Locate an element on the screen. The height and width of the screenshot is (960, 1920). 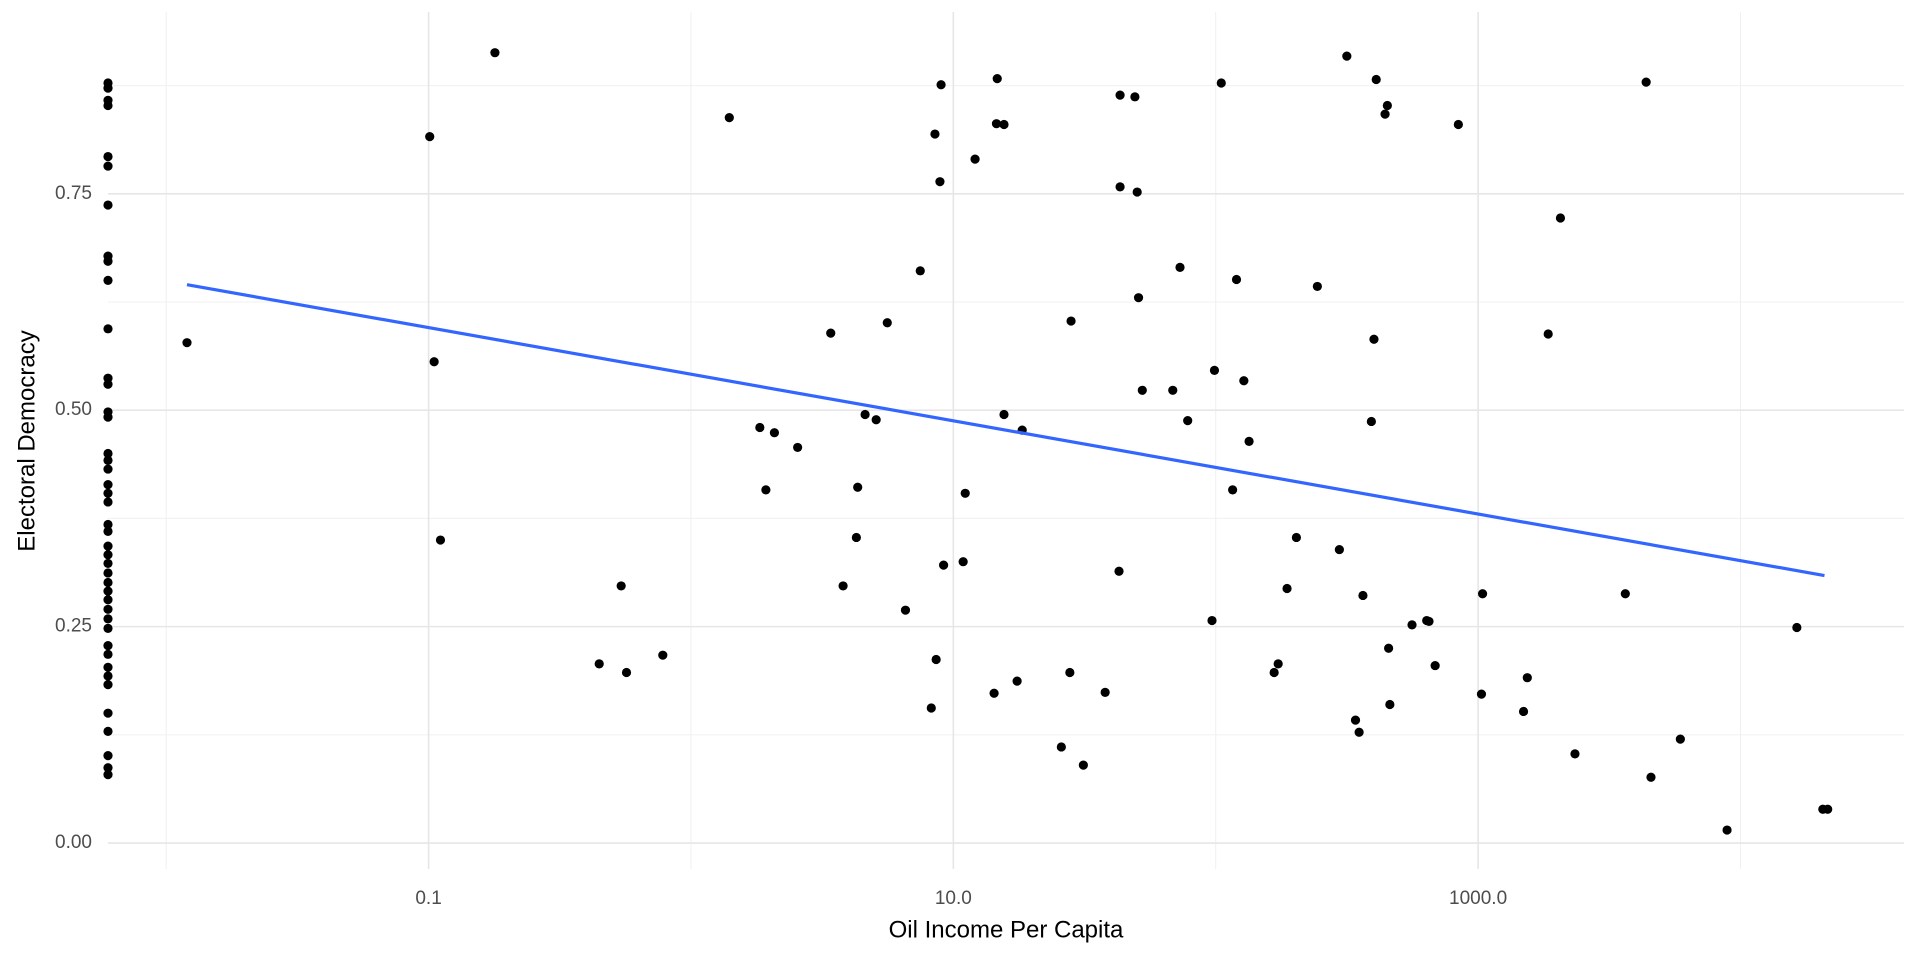
y-tick-label: 0.00 is located at coordinates (73, 842).